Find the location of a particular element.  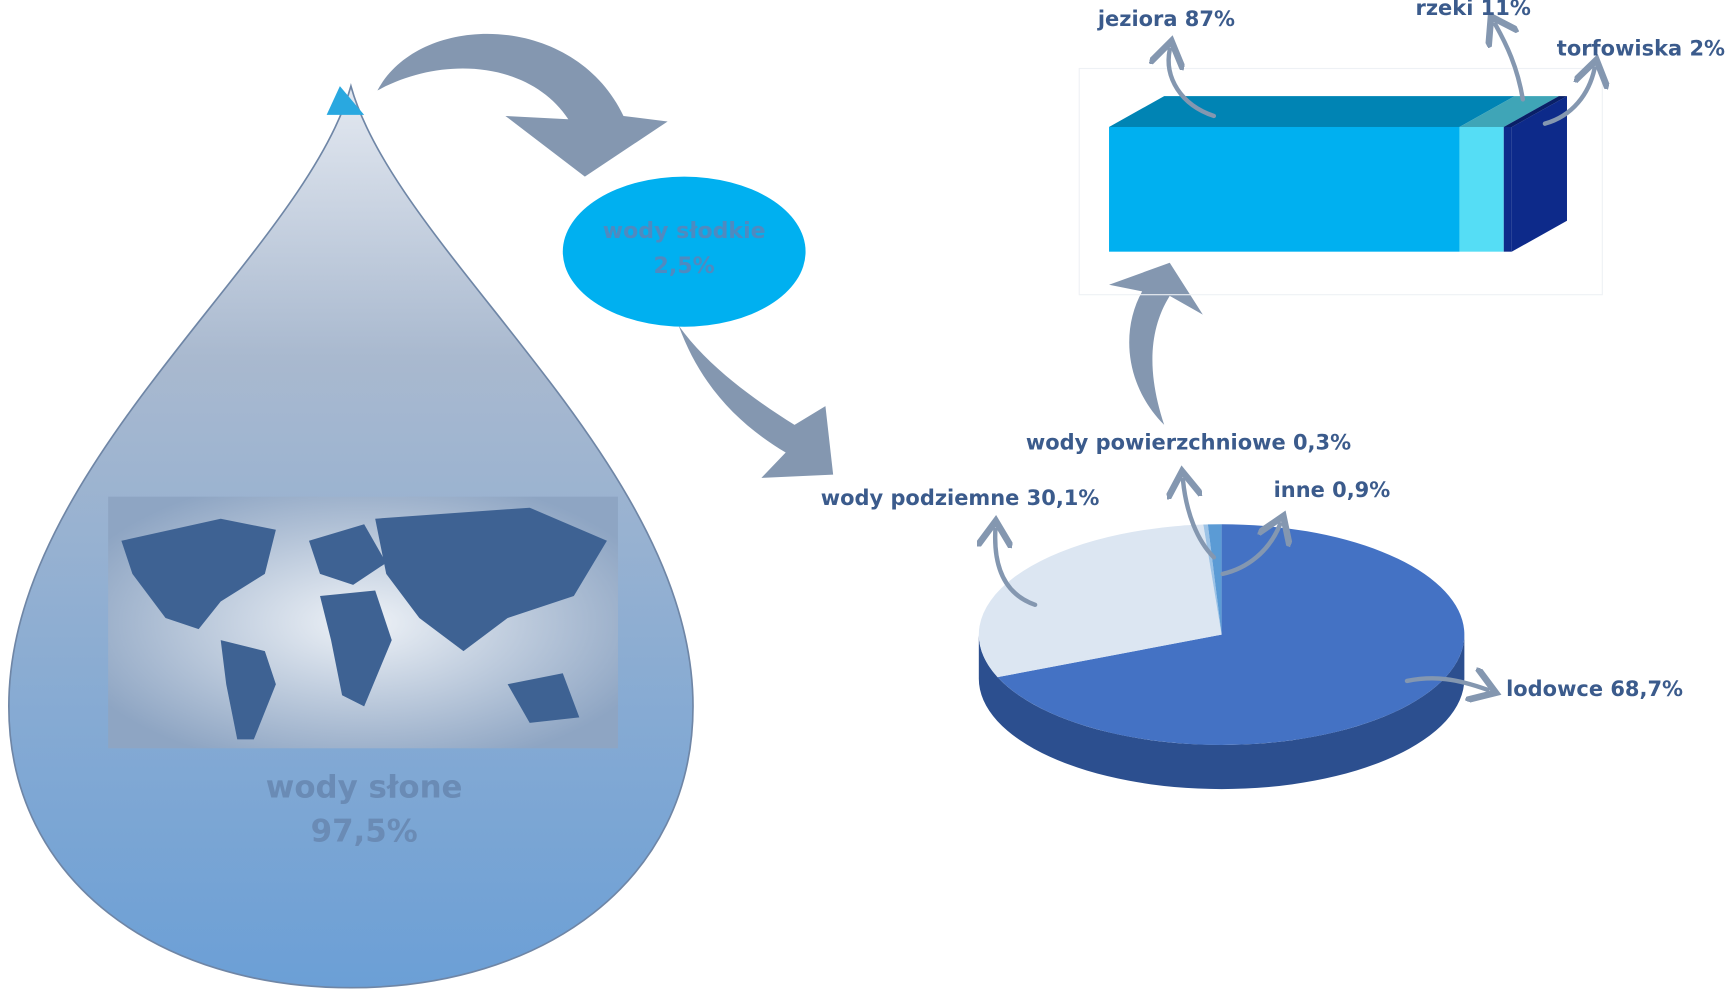

bar-frame is located at coordinates (1340, 181).